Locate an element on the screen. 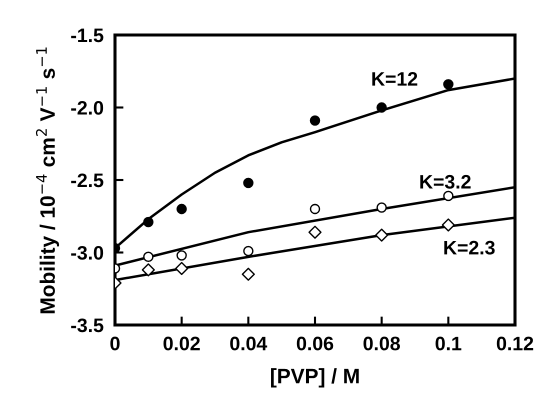 Image resolution: width=558 pixels, height=407 pixels. y-tick-label: -2.0 is located at coordinates (87, 107).